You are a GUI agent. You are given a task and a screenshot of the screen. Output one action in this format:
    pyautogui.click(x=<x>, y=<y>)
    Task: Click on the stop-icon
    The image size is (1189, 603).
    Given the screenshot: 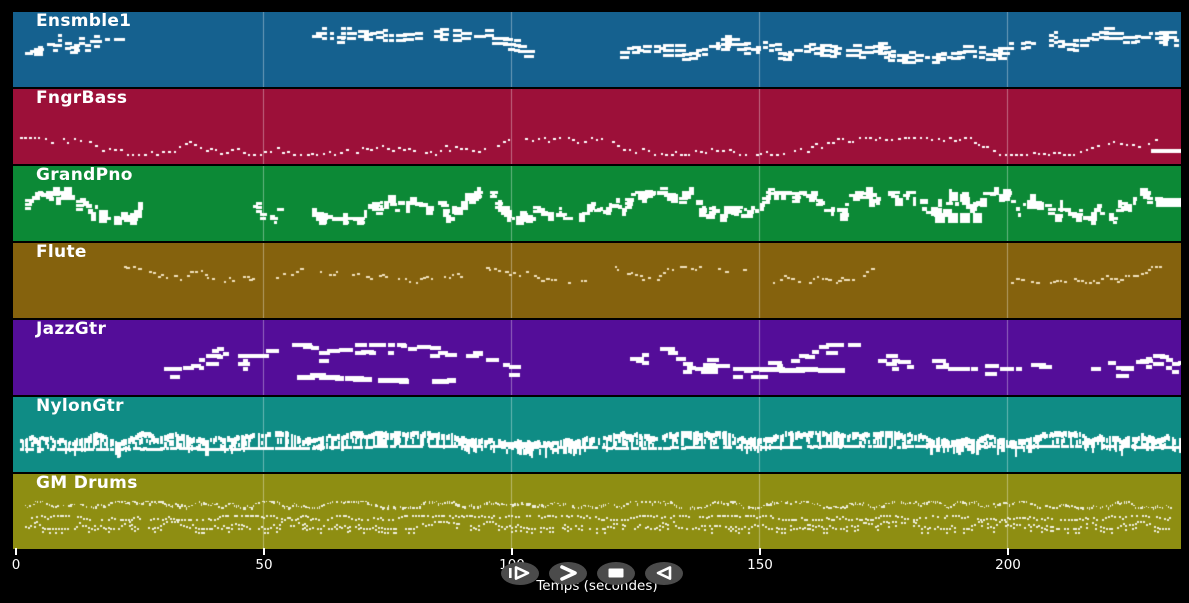 What is the action you would take?
    pyautogui.click(x=616, y=573)
    